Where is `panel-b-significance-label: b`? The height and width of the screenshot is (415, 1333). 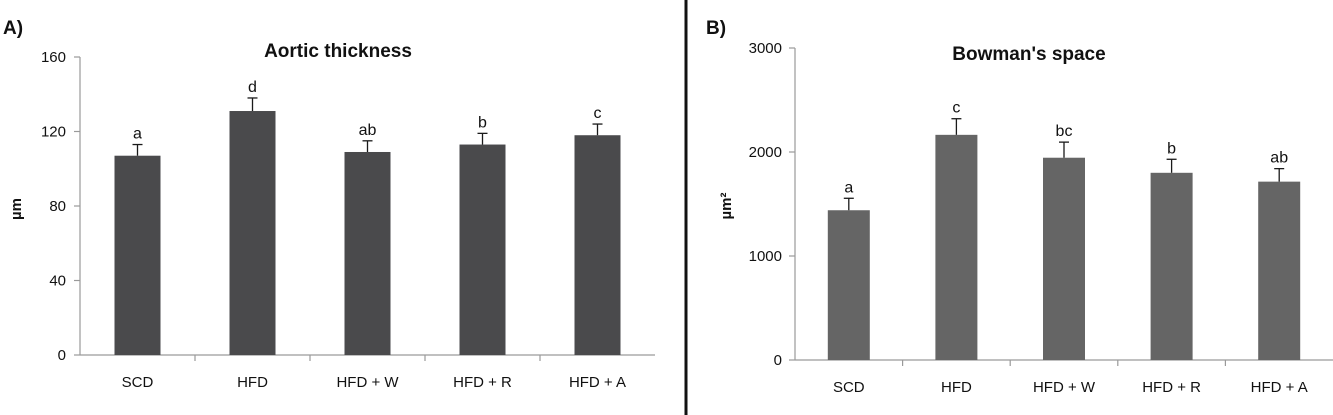 panel-b-significance-label: b is located at coordinates (1171, 148).